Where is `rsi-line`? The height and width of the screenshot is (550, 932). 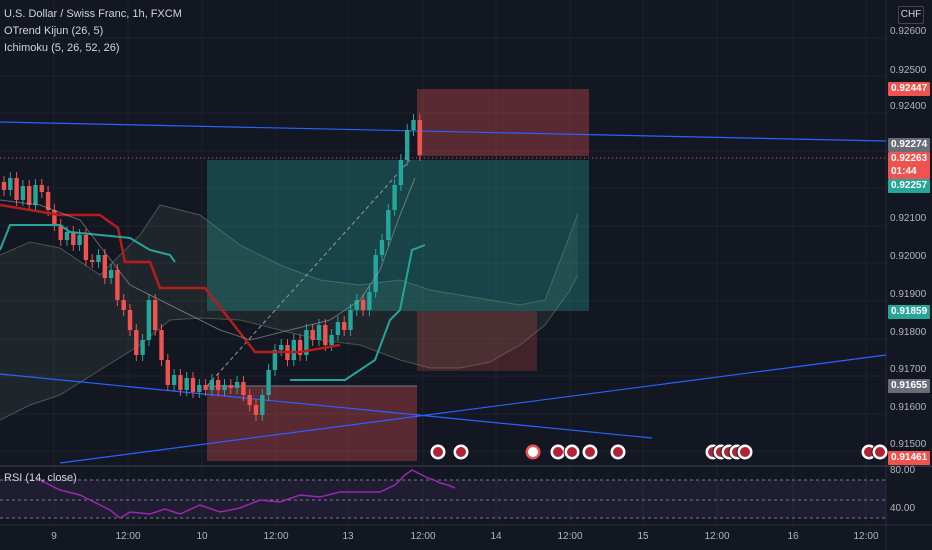 rsi-line is located at coordinates (247, 494).